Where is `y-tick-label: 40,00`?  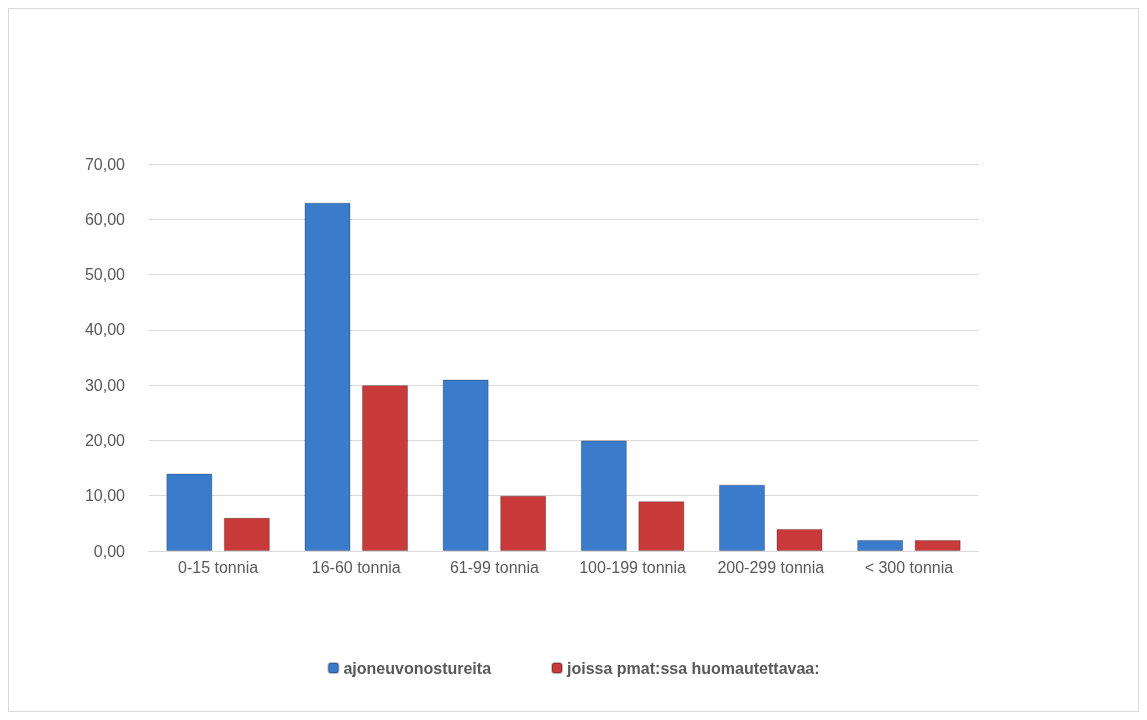
y-tick-label: 40,00 is located at coordinates (105, 330).